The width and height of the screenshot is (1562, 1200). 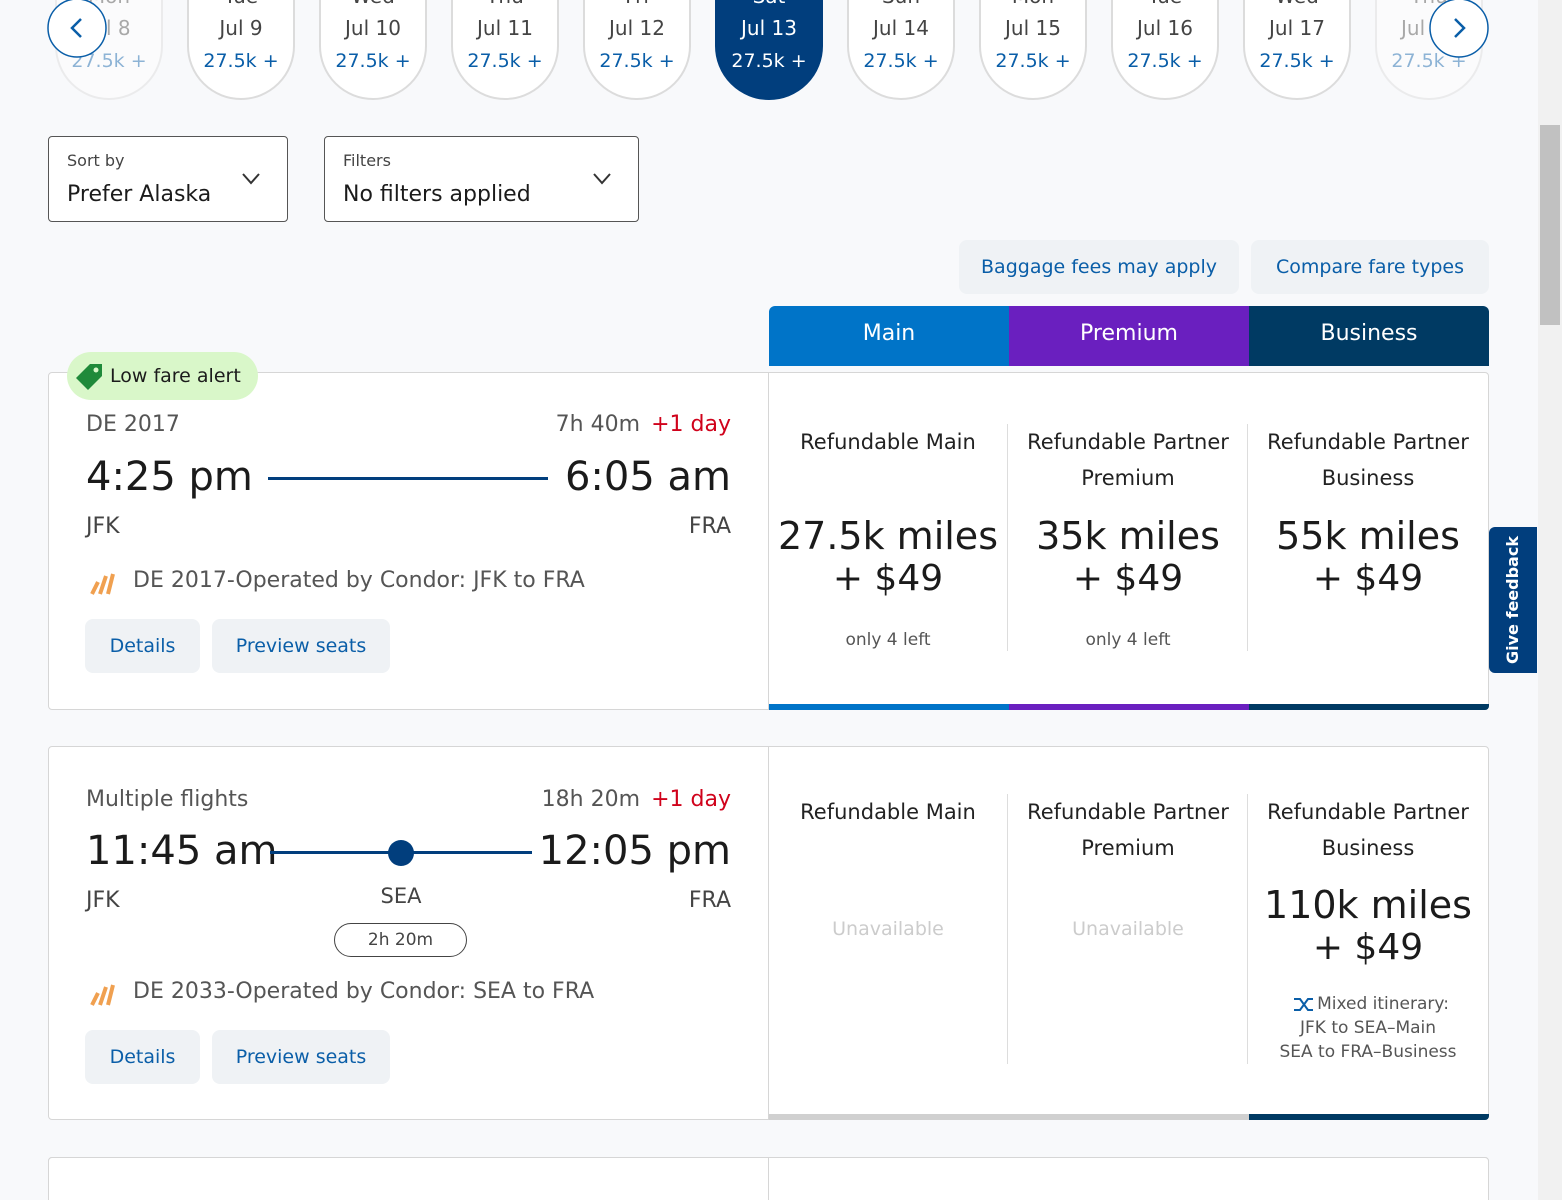 What do you see at coordinates (175, 375) in the screenshot?
I see `badge-text: Low fare alert` at bounding box center [175, 375].